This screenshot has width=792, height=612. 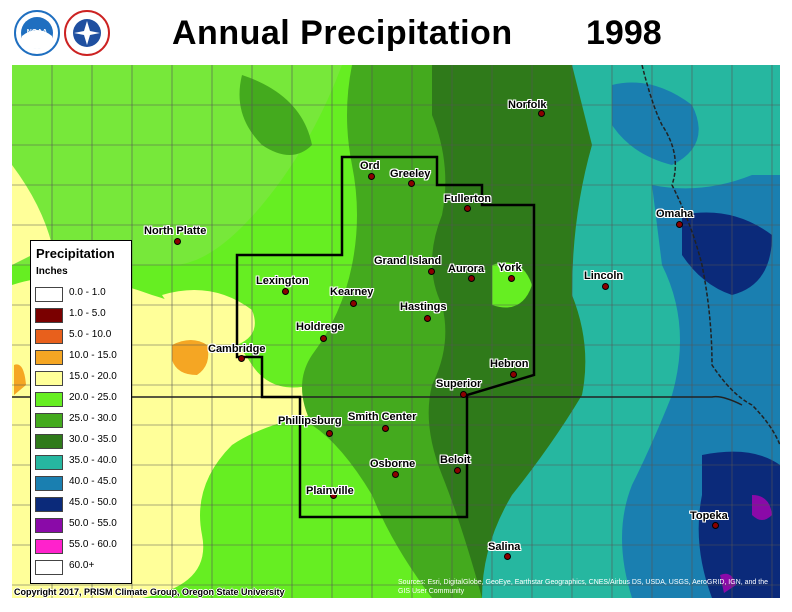 I want to click on region-45-50-topeka, so click(x=739, y=524).